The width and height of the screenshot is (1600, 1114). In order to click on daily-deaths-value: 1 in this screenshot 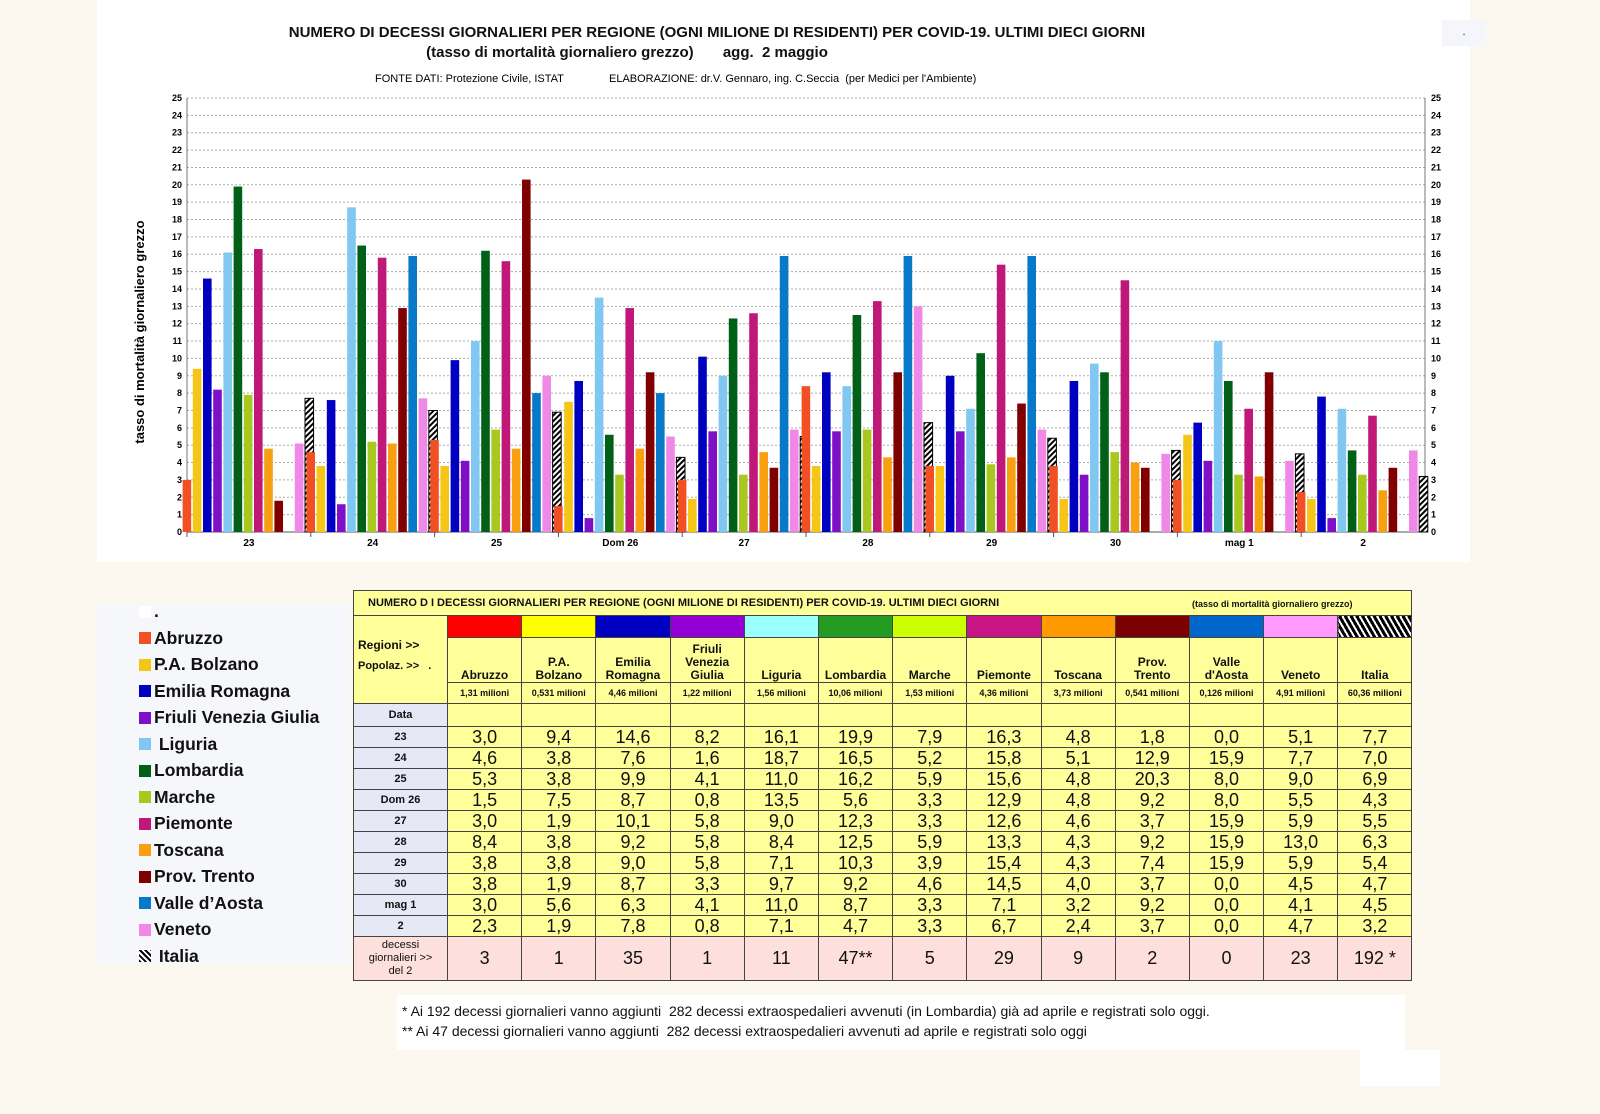, I will do `click(559, 958)`.